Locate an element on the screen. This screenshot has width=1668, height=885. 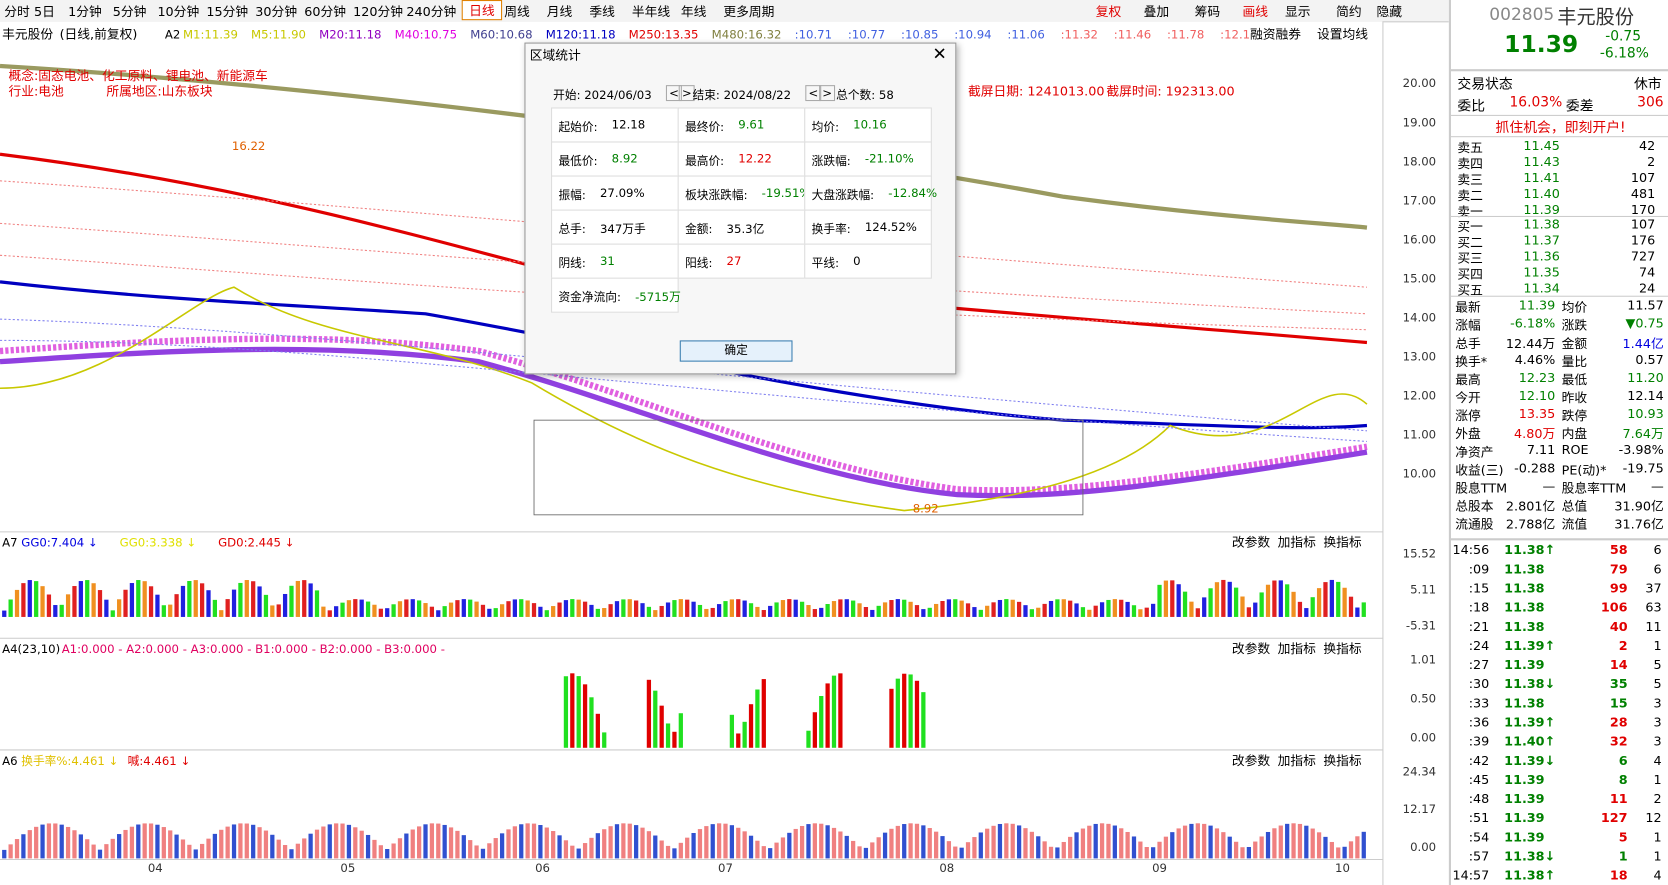
period-tab: 年线 is located at coordinates (693, 12).